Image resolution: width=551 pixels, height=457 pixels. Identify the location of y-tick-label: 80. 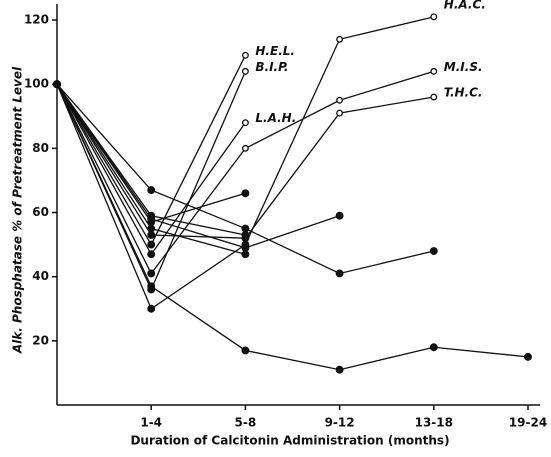
(40, 148).